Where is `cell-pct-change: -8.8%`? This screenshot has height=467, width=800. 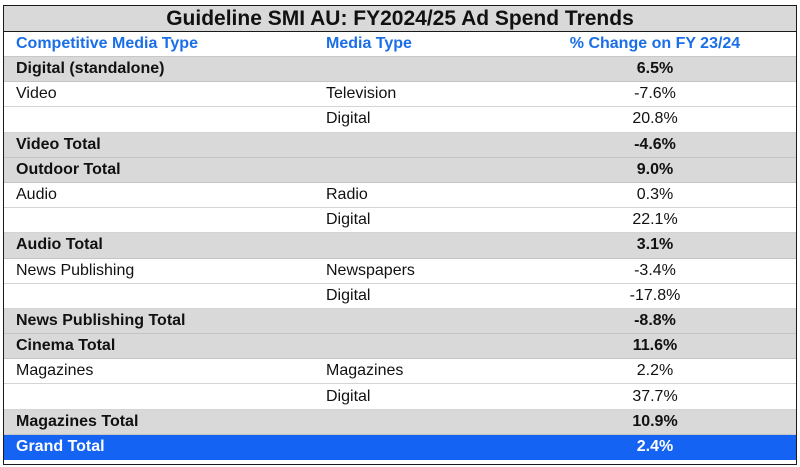 cell-pct-change: -8.8% is located at coordinates (655, 321).